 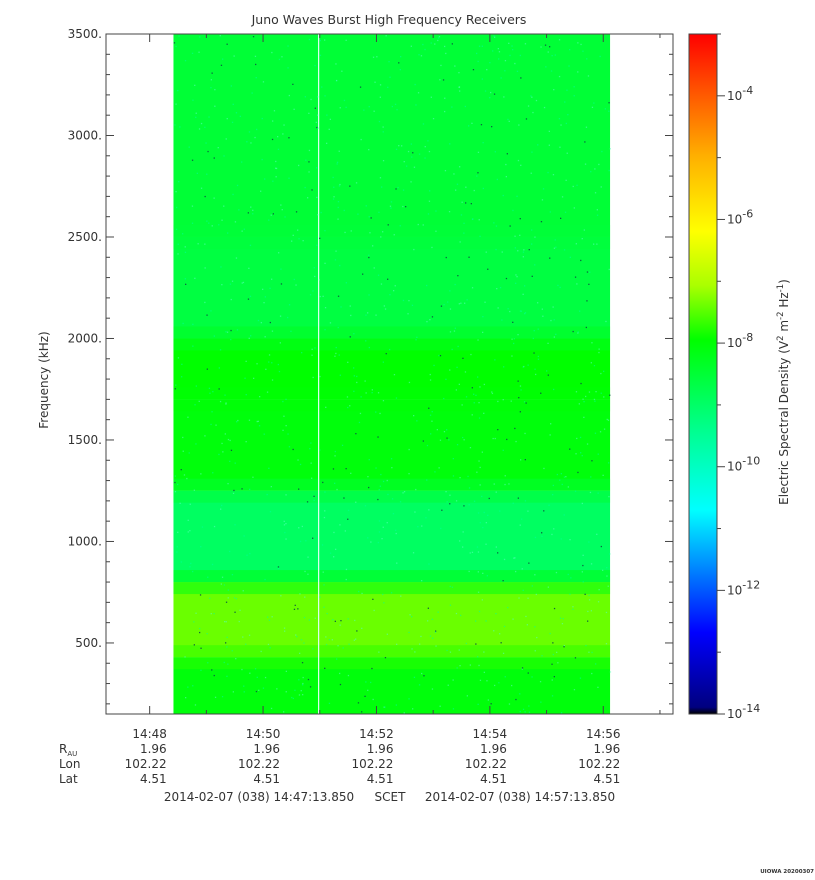 I want to click on y-tick-label: 1500., so click(x=85, y=440).